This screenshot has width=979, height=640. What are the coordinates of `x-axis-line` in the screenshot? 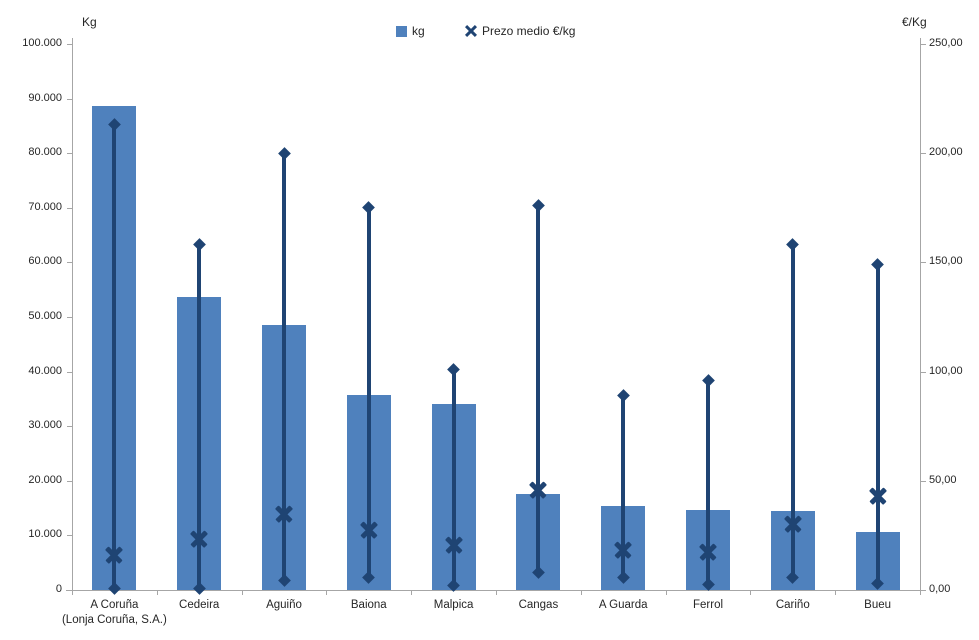 It's located at (496, 590).